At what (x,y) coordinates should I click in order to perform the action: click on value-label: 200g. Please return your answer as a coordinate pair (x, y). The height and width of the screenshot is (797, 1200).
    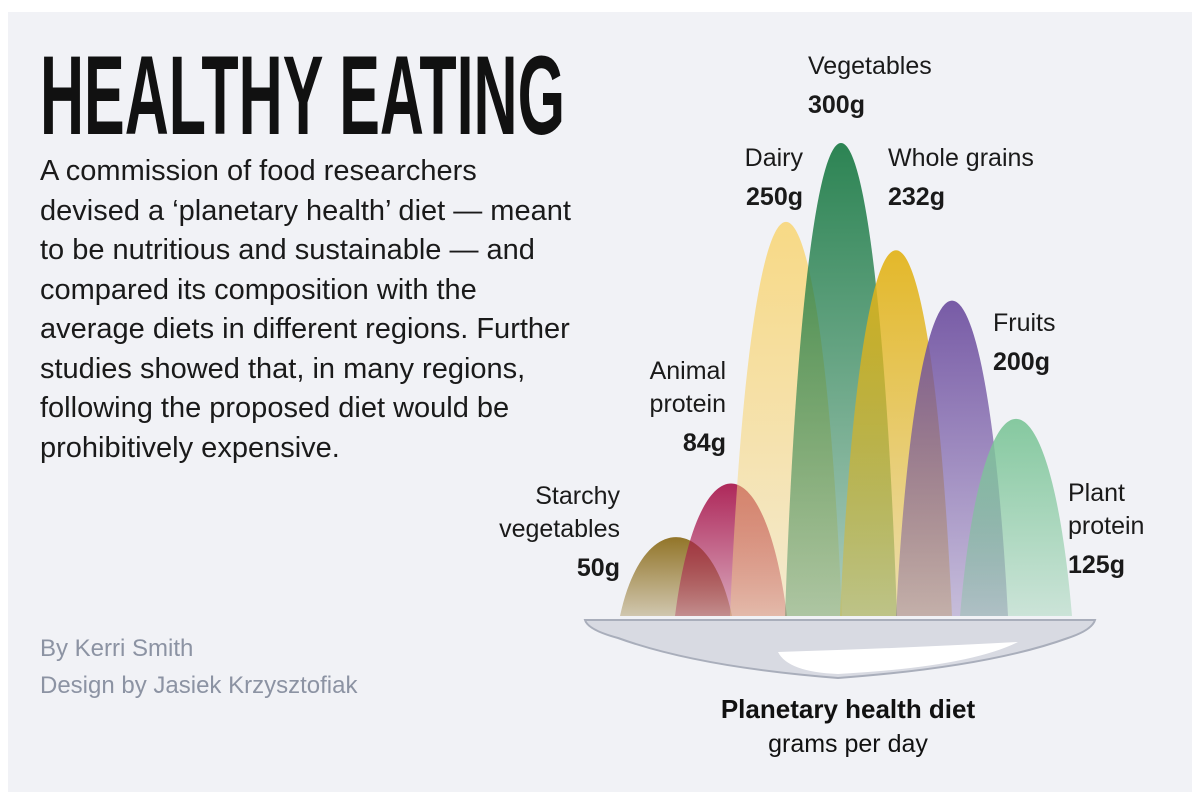
    Looking at the image, I should click on (1021, 362).